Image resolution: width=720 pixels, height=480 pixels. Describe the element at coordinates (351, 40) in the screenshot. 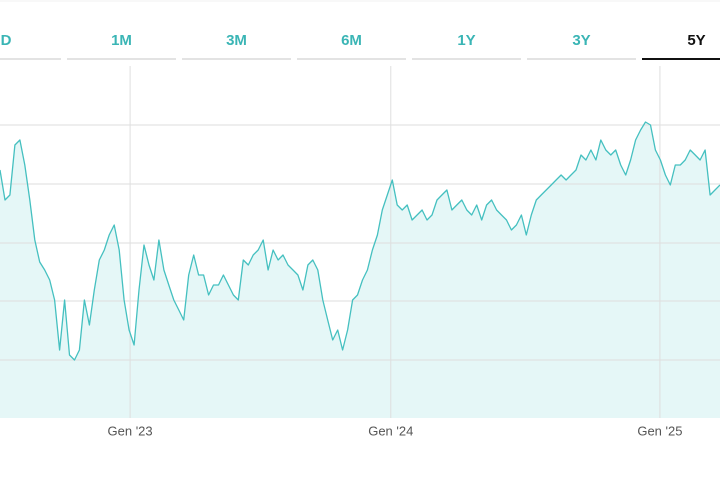

I see `tab-label: 6M` at that location.